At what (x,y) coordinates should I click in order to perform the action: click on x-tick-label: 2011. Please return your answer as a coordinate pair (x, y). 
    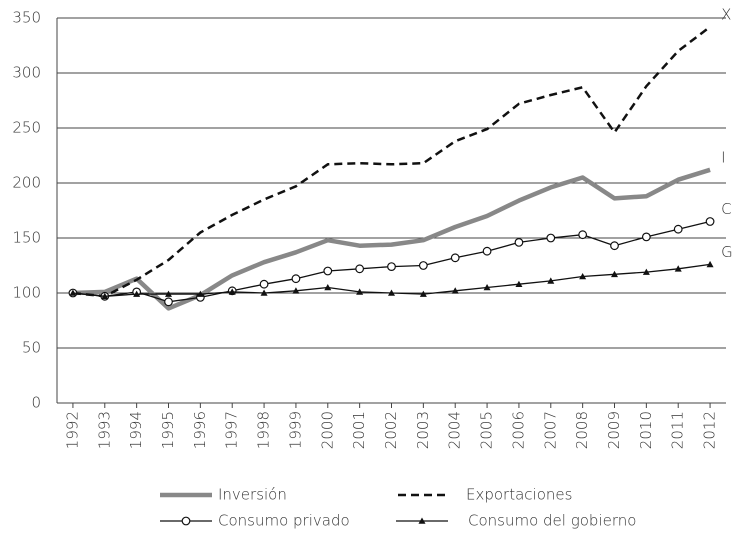
    Looking at the image, I should click on (678, 430).